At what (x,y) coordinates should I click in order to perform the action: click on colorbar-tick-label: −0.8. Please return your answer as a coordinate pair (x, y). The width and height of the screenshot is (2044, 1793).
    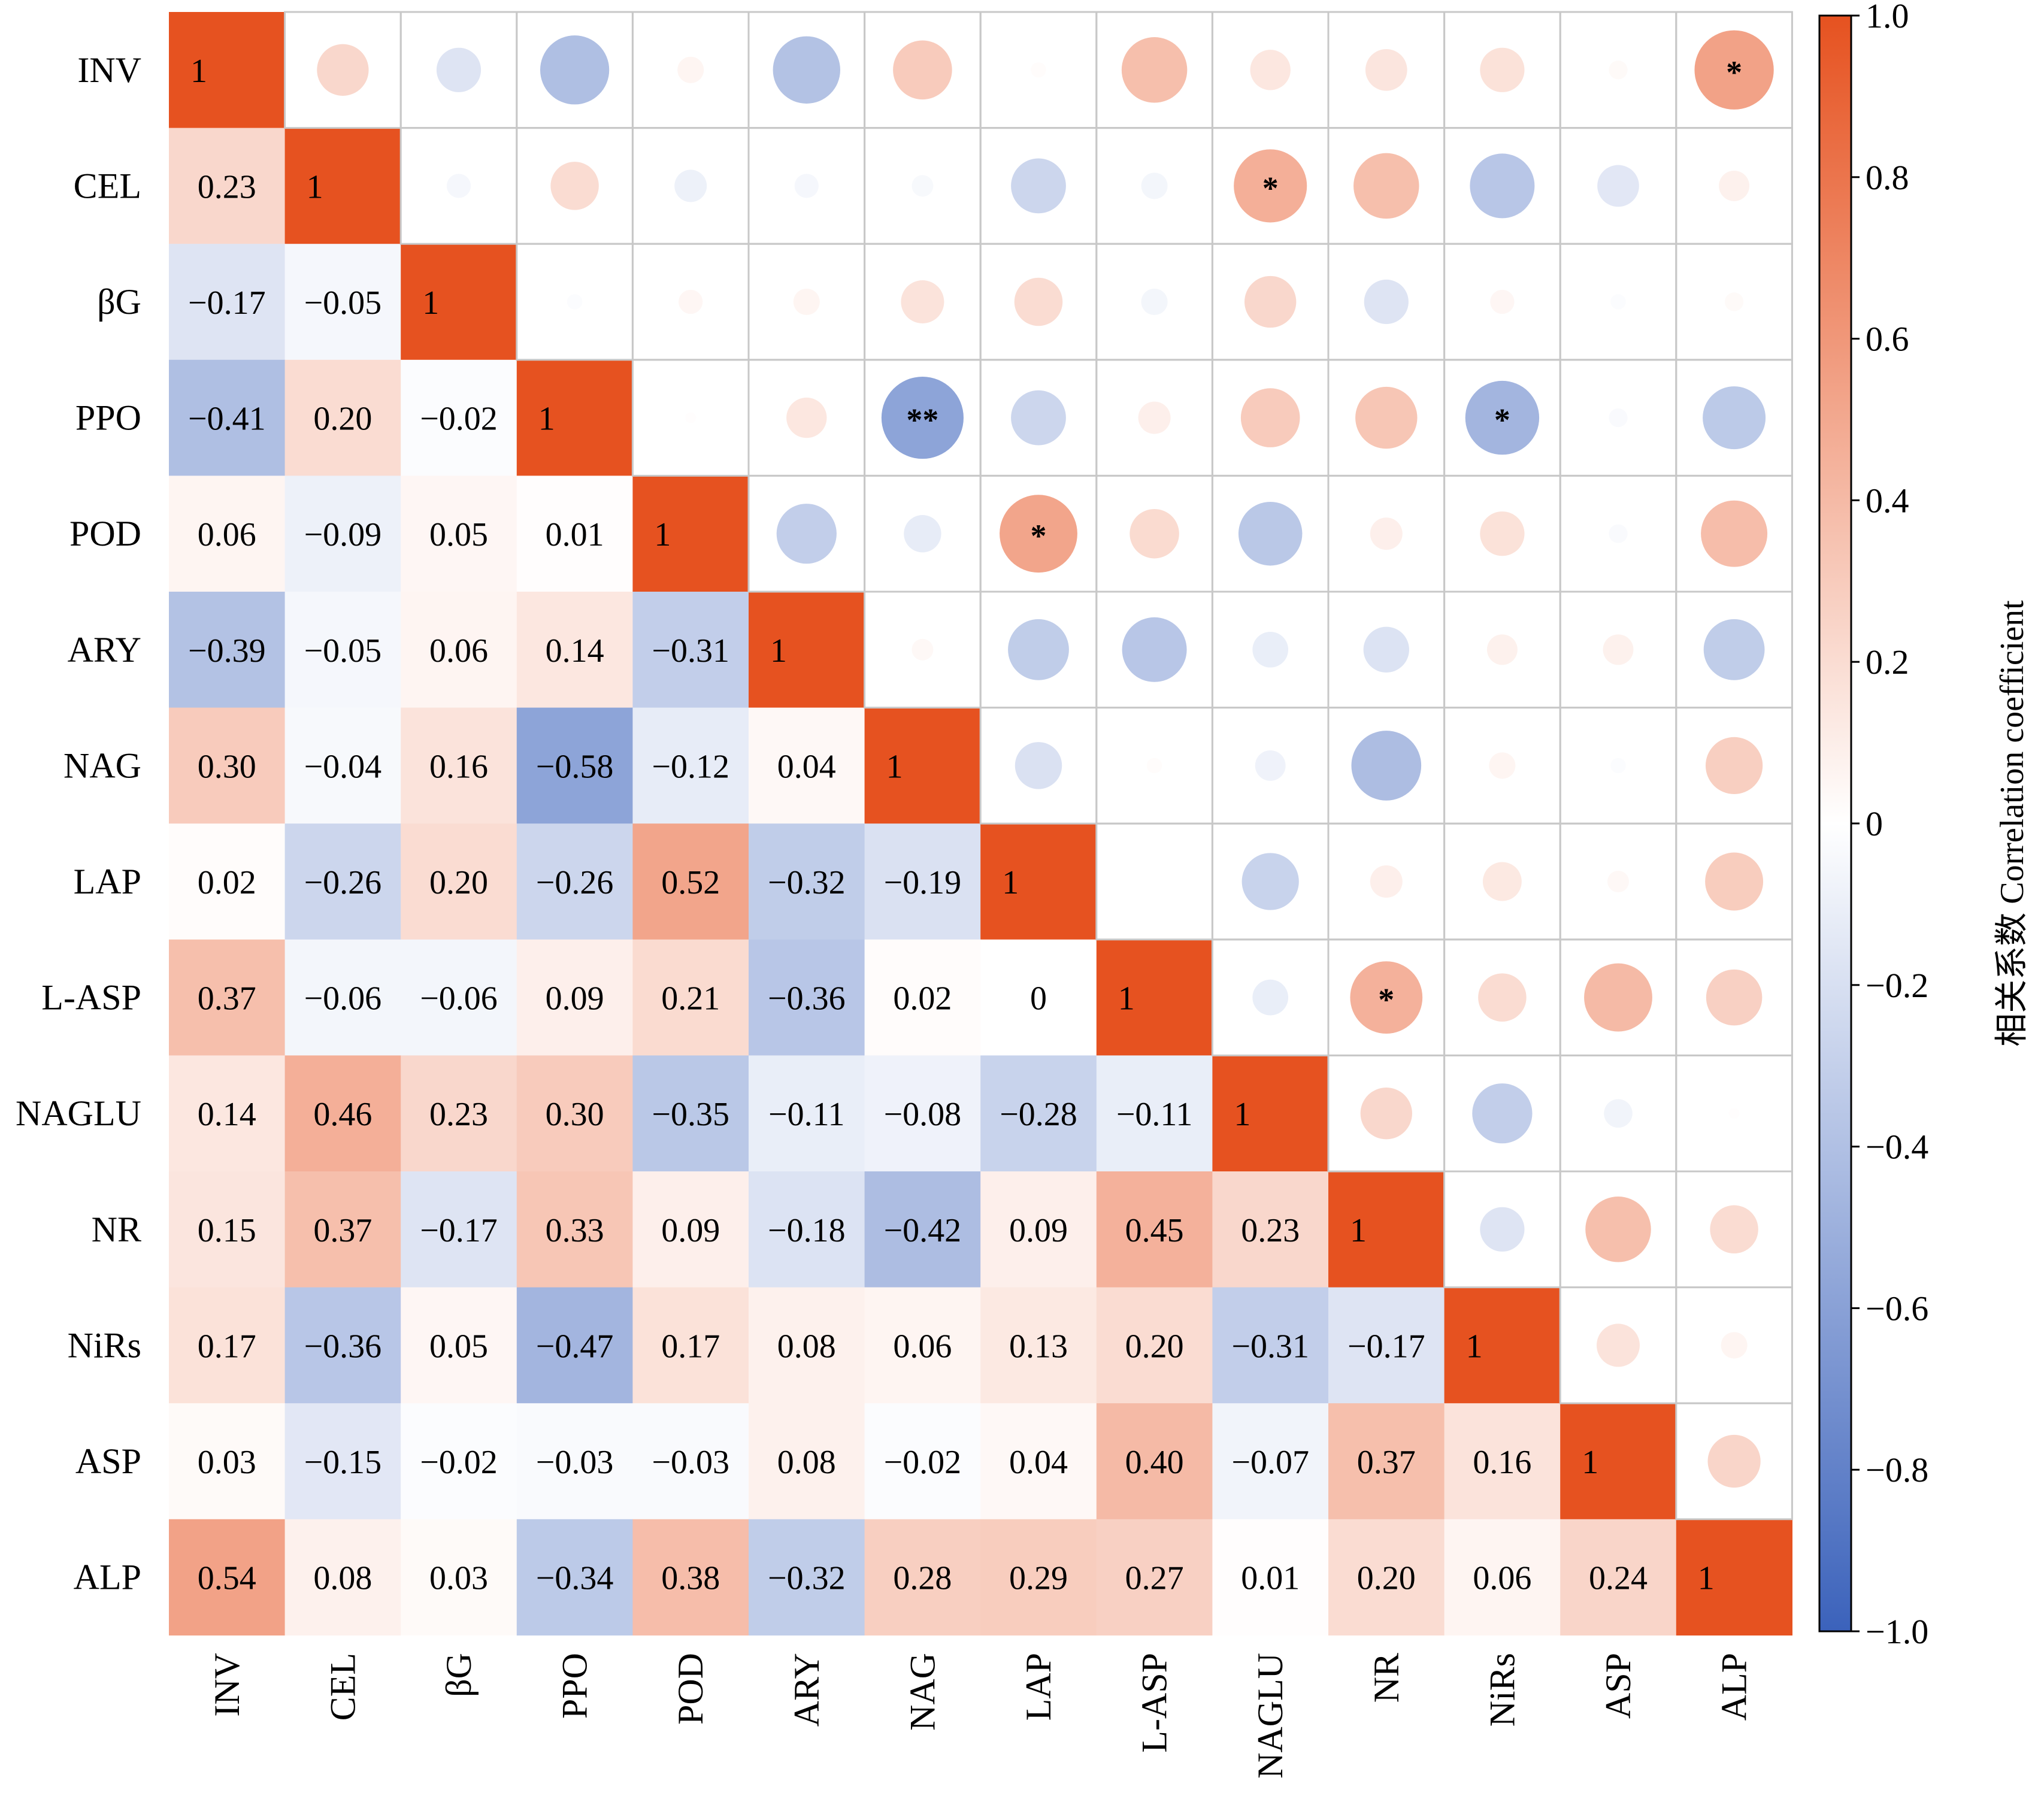
    Looking at the image, I should click on (1897, 1469).